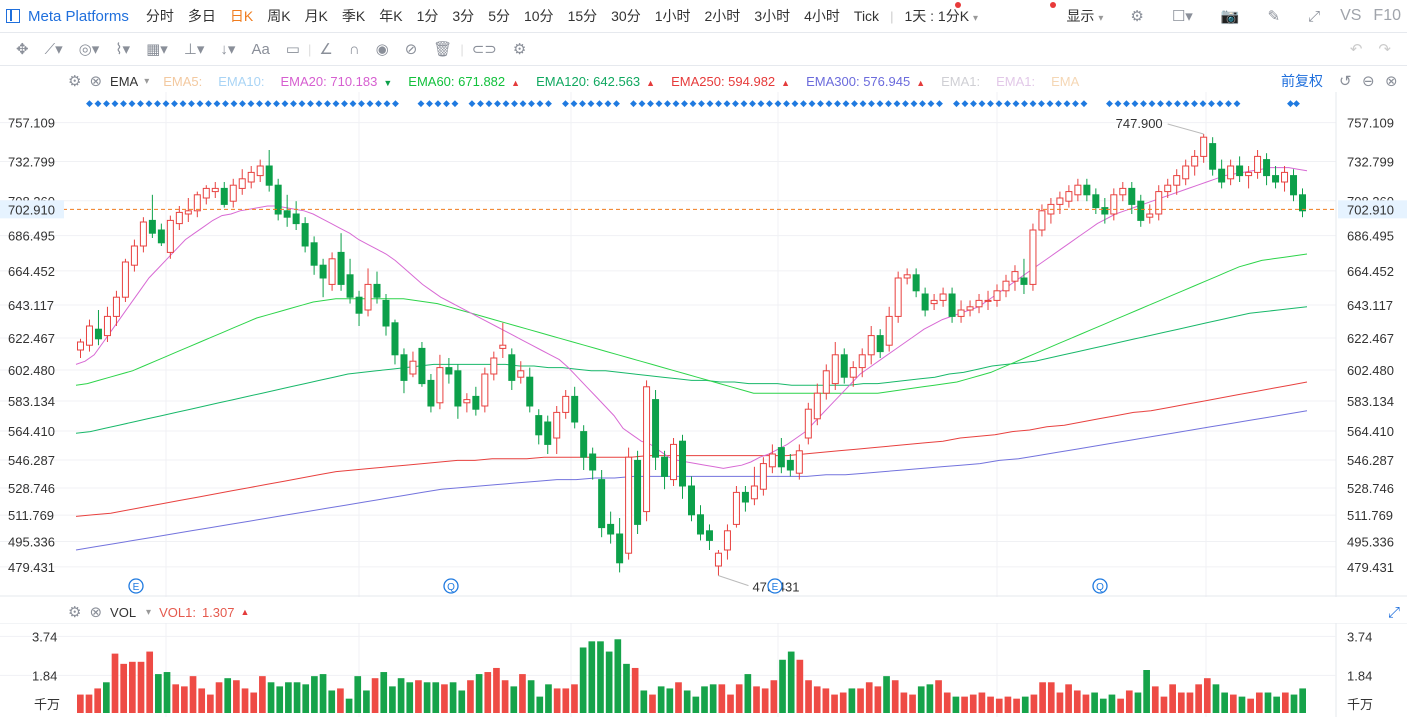  Describe the element at coordinates (13, 16) in the screenshot. I see `sidebar-toggle-icon` at that location.